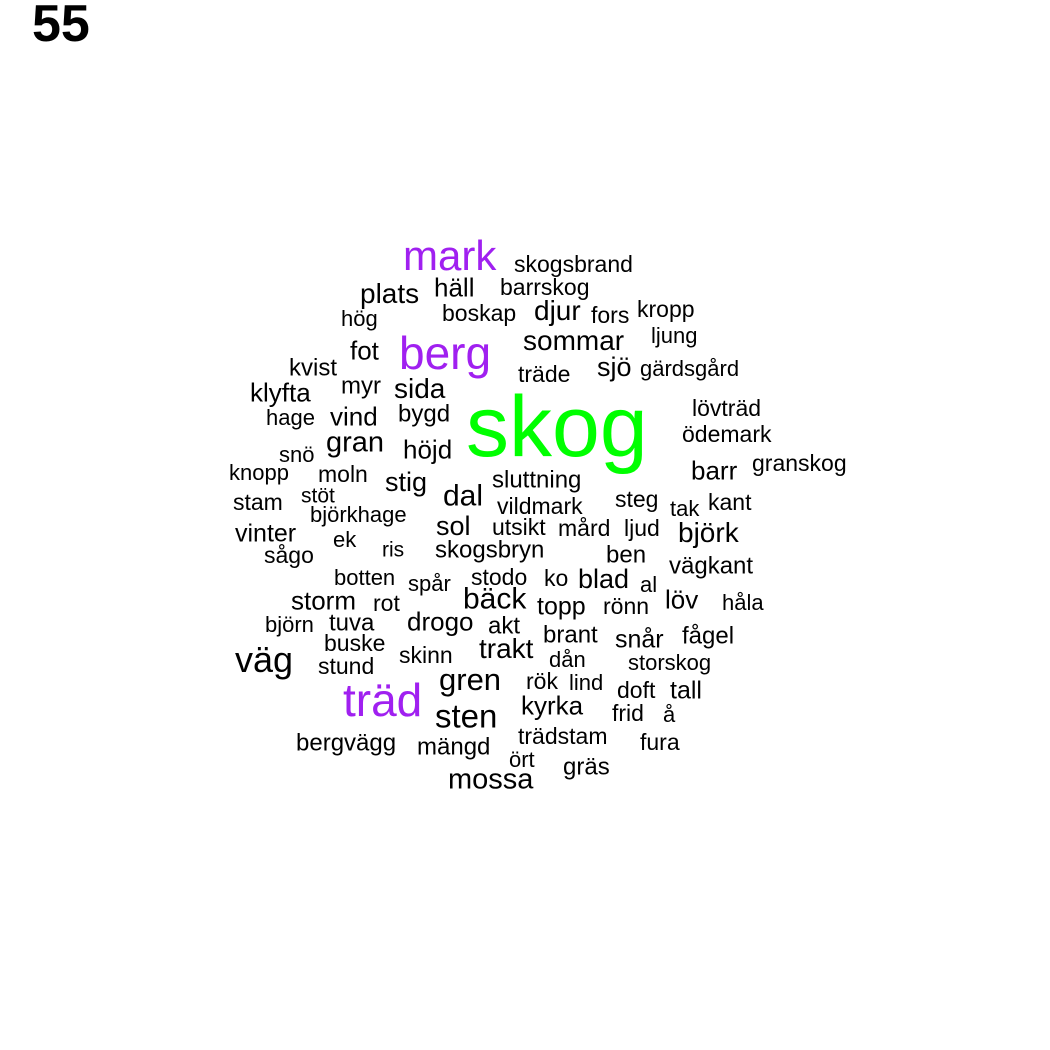 The width and height of the screenshot is (1050, 1050). I want to click on word: tall, so click(686, 690).